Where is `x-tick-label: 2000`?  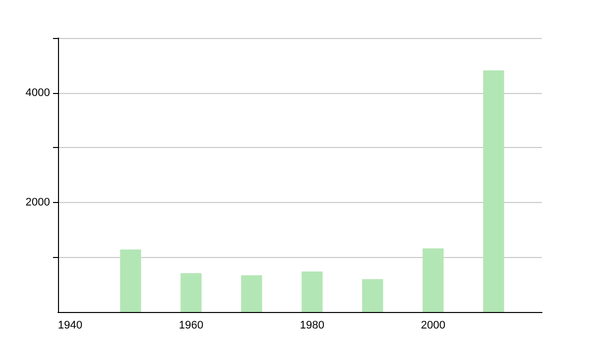 x-tick-label: 2000 is located at coordinates (433, 326).